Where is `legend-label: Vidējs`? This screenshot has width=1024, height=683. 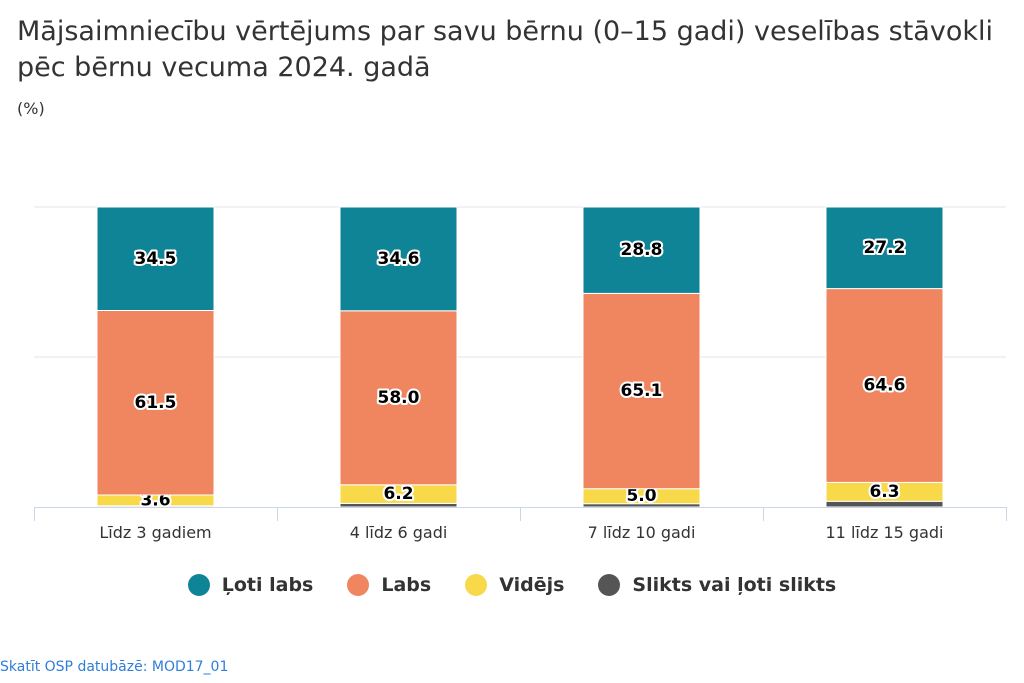 legend-label: Vidējs is located at coordinates (532, 585).